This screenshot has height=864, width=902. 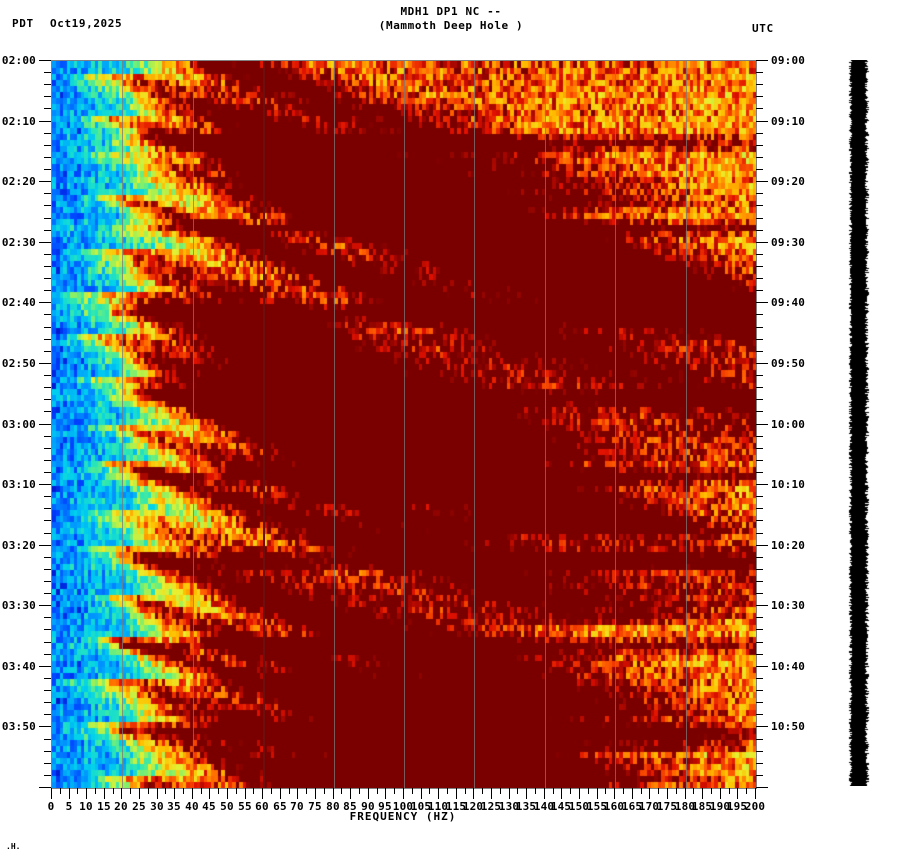 What do you see at coordinates (544, 806) in the screenshot?
I see `freq-label: 140` at bounding box center [544, 806].